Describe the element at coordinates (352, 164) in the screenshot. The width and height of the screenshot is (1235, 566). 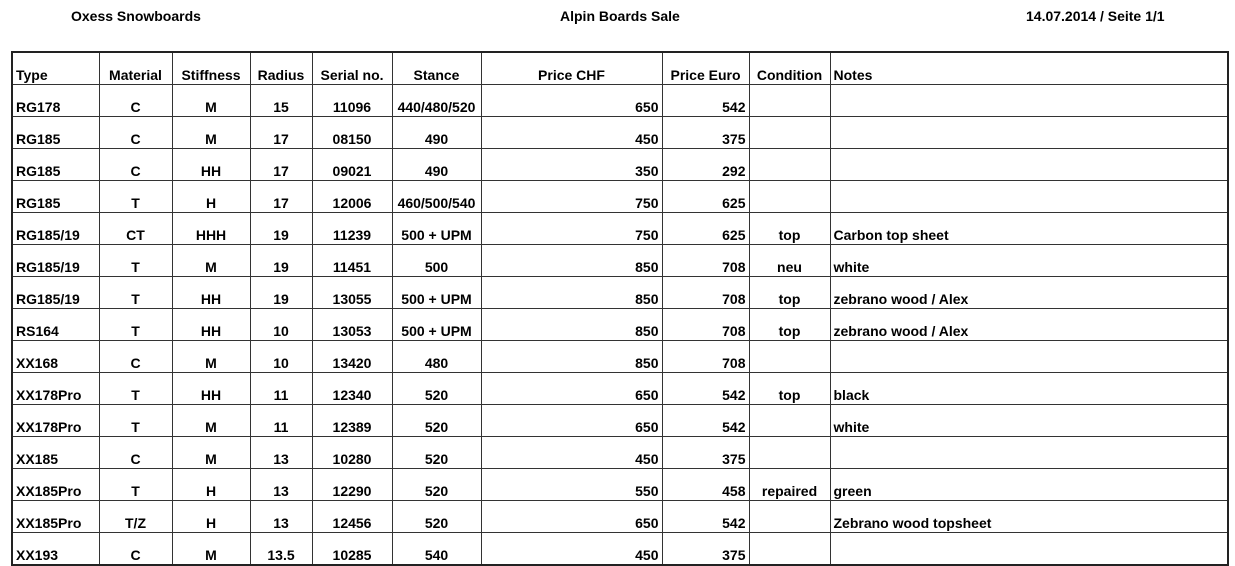
I see `cell-serial: 09021` at that location.